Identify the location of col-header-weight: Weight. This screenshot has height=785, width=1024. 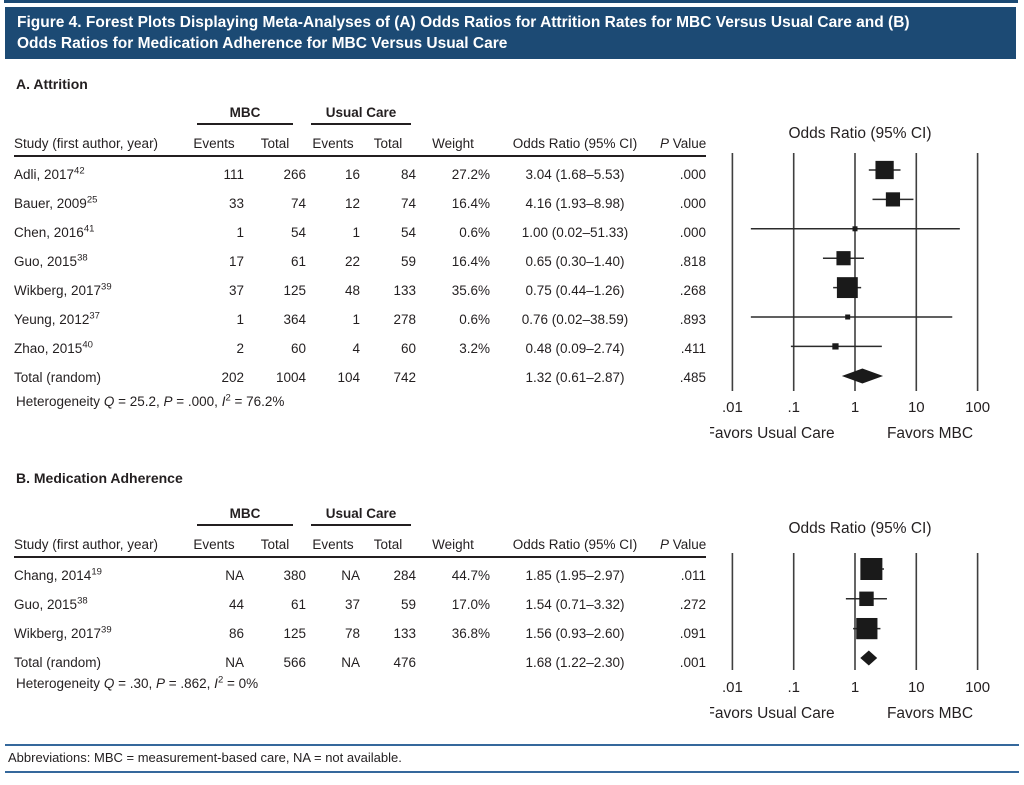
(453, 141).